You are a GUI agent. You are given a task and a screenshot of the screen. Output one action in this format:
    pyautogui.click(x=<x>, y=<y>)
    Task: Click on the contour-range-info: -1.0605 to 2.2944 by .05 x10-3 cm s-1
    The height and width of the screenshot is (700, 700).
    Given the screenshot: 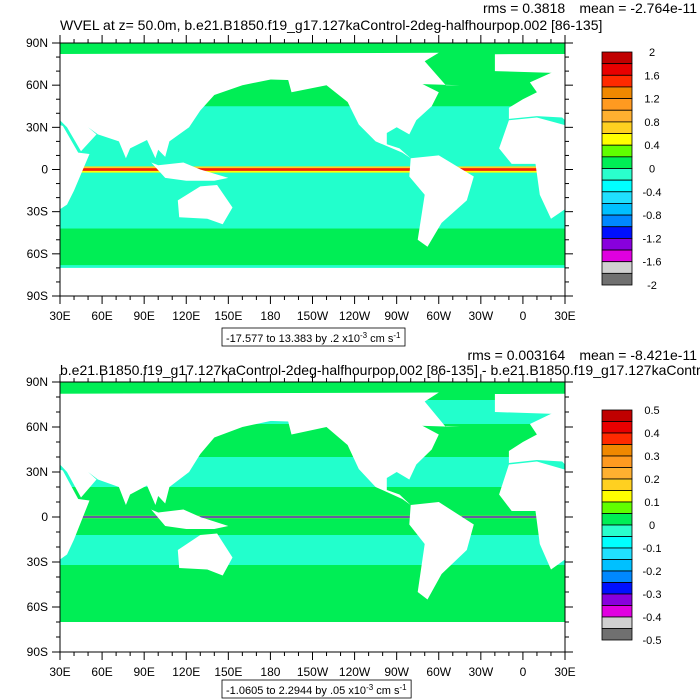 What is the action you would take?
    pyautogui.click(x=316, y=689)
    